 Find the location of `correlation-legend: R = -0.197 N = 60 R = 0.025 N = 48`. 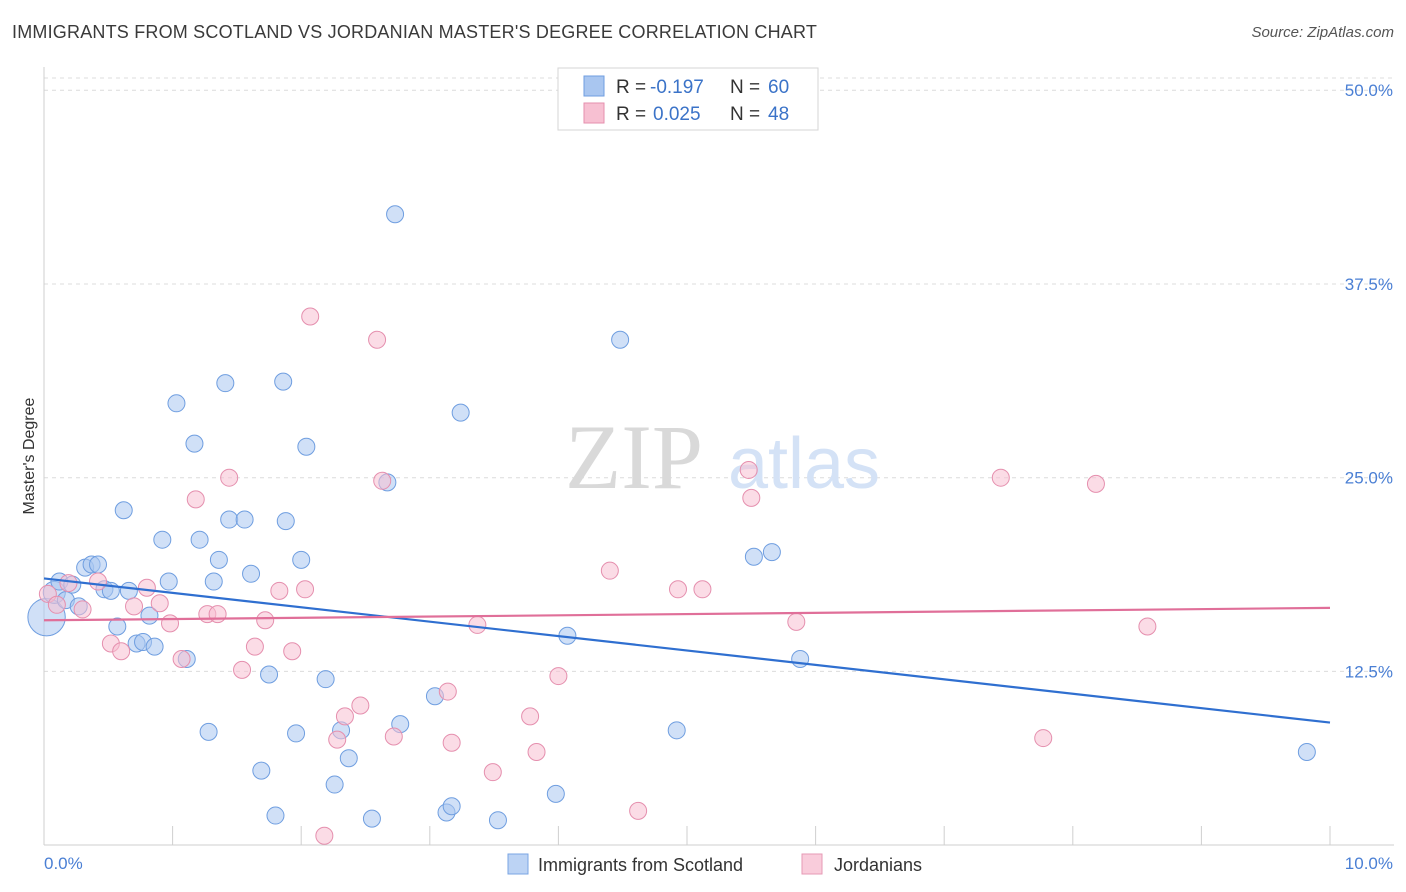

correlation-legend: R = -0.197 N = 60 R = 0.025 N = 48 is located at coordinates (688, 99).